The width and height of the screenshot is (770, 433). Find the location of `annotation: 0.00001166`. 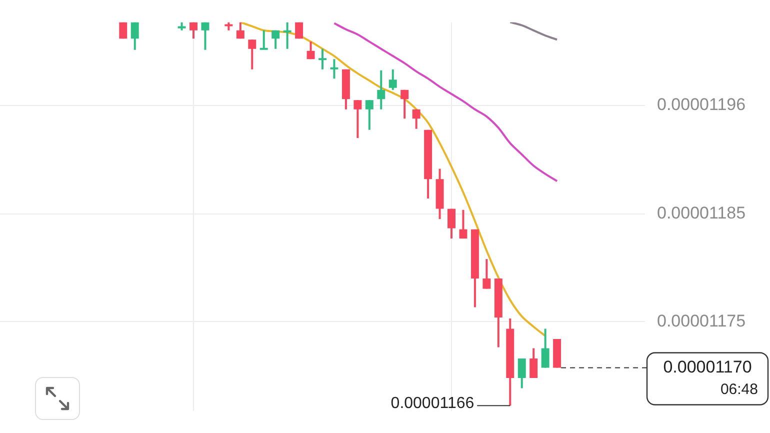

annotation: 0.00001166 is located at coordinates (432, 403).